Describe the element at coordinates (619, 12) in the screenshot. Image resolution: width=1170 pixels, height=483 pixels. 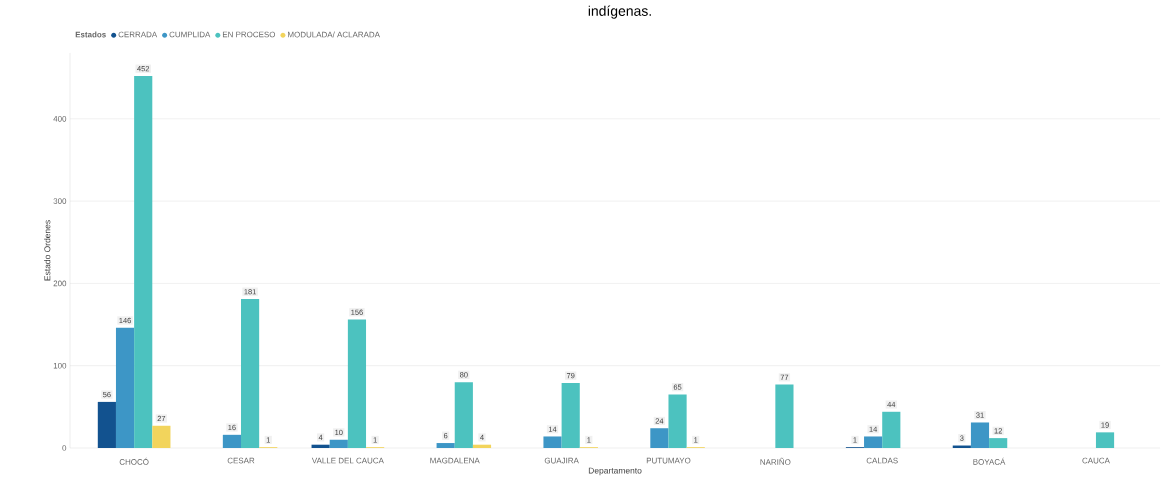
I see `chart-title: indígenas.` at that location.